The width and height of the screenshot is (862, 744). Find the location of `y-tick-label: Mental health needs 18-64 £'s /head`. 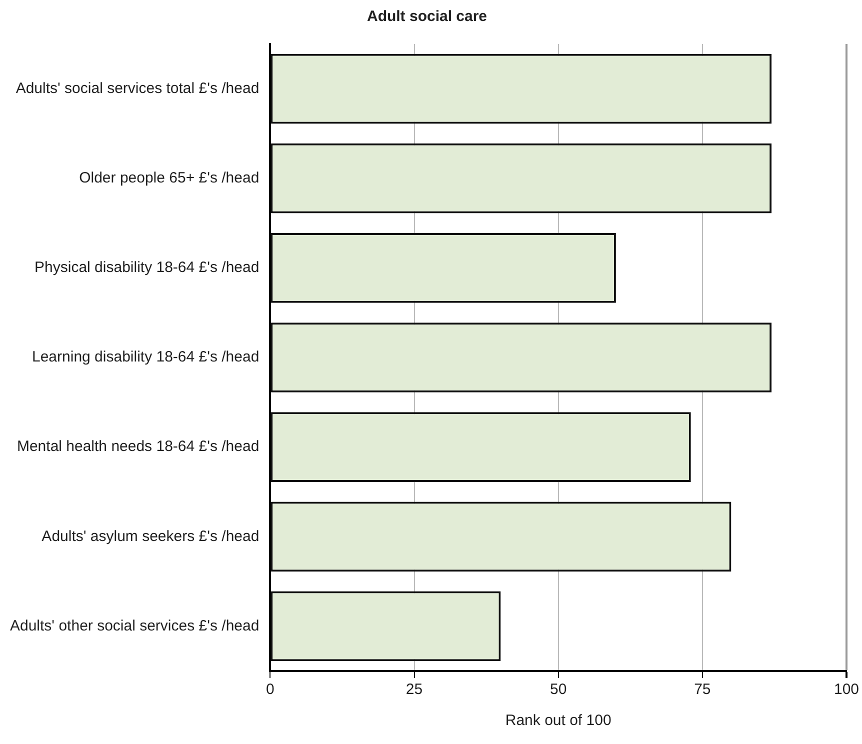

y-tick-label: Mental health needs 18-64 £'s /head is located at coordinates (138, 447).